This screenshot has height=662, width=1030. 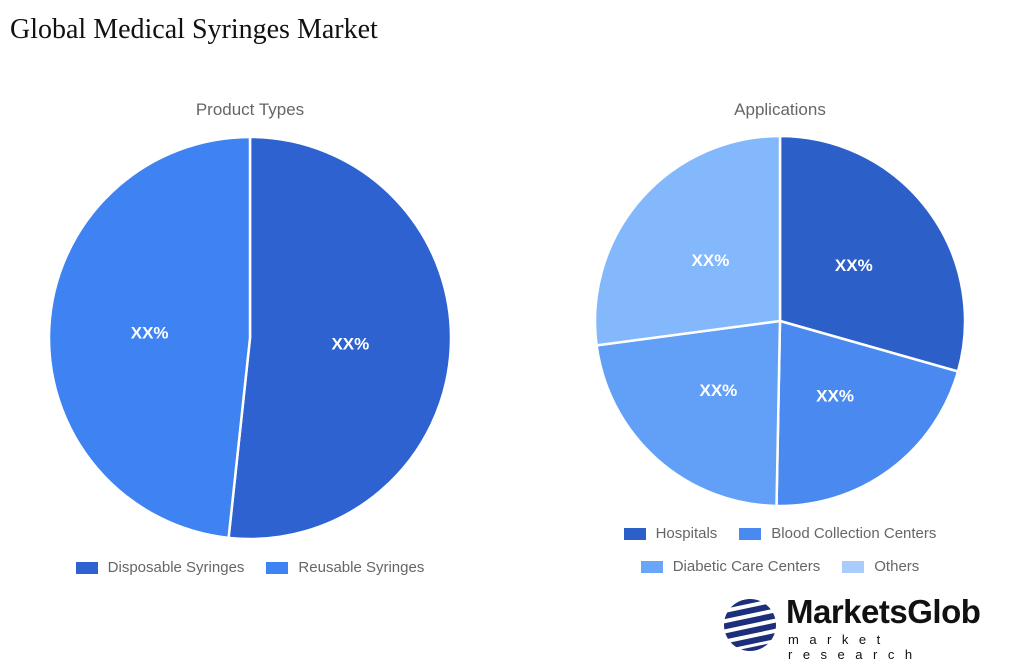 What do you see at coordinates (686, 533) in the screenshot?
I see `legend-label: Hospitals` at bounding box center [686, 533].